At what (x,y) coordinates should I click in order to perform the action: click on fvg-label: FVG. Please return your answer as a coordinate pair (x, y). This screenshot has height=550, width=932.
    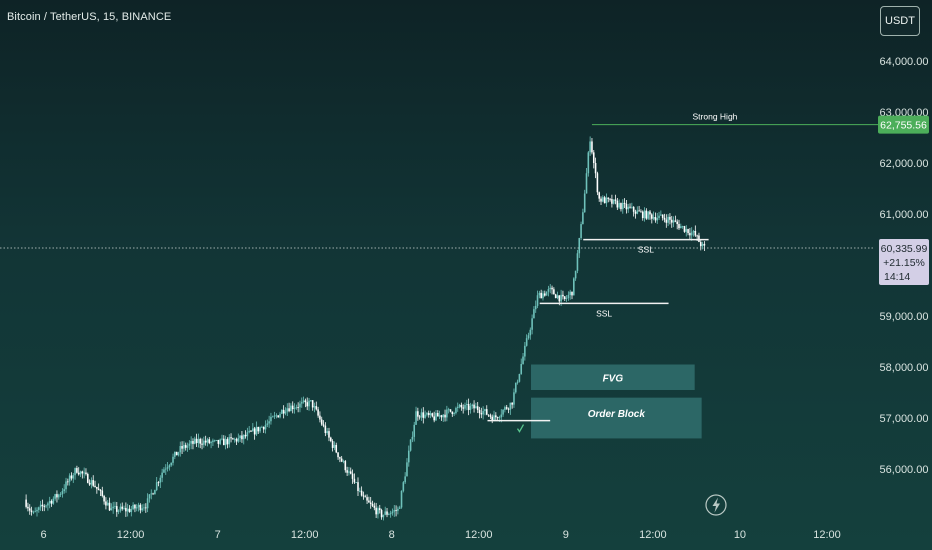
    Looking at the image, I should click on (613, 378).